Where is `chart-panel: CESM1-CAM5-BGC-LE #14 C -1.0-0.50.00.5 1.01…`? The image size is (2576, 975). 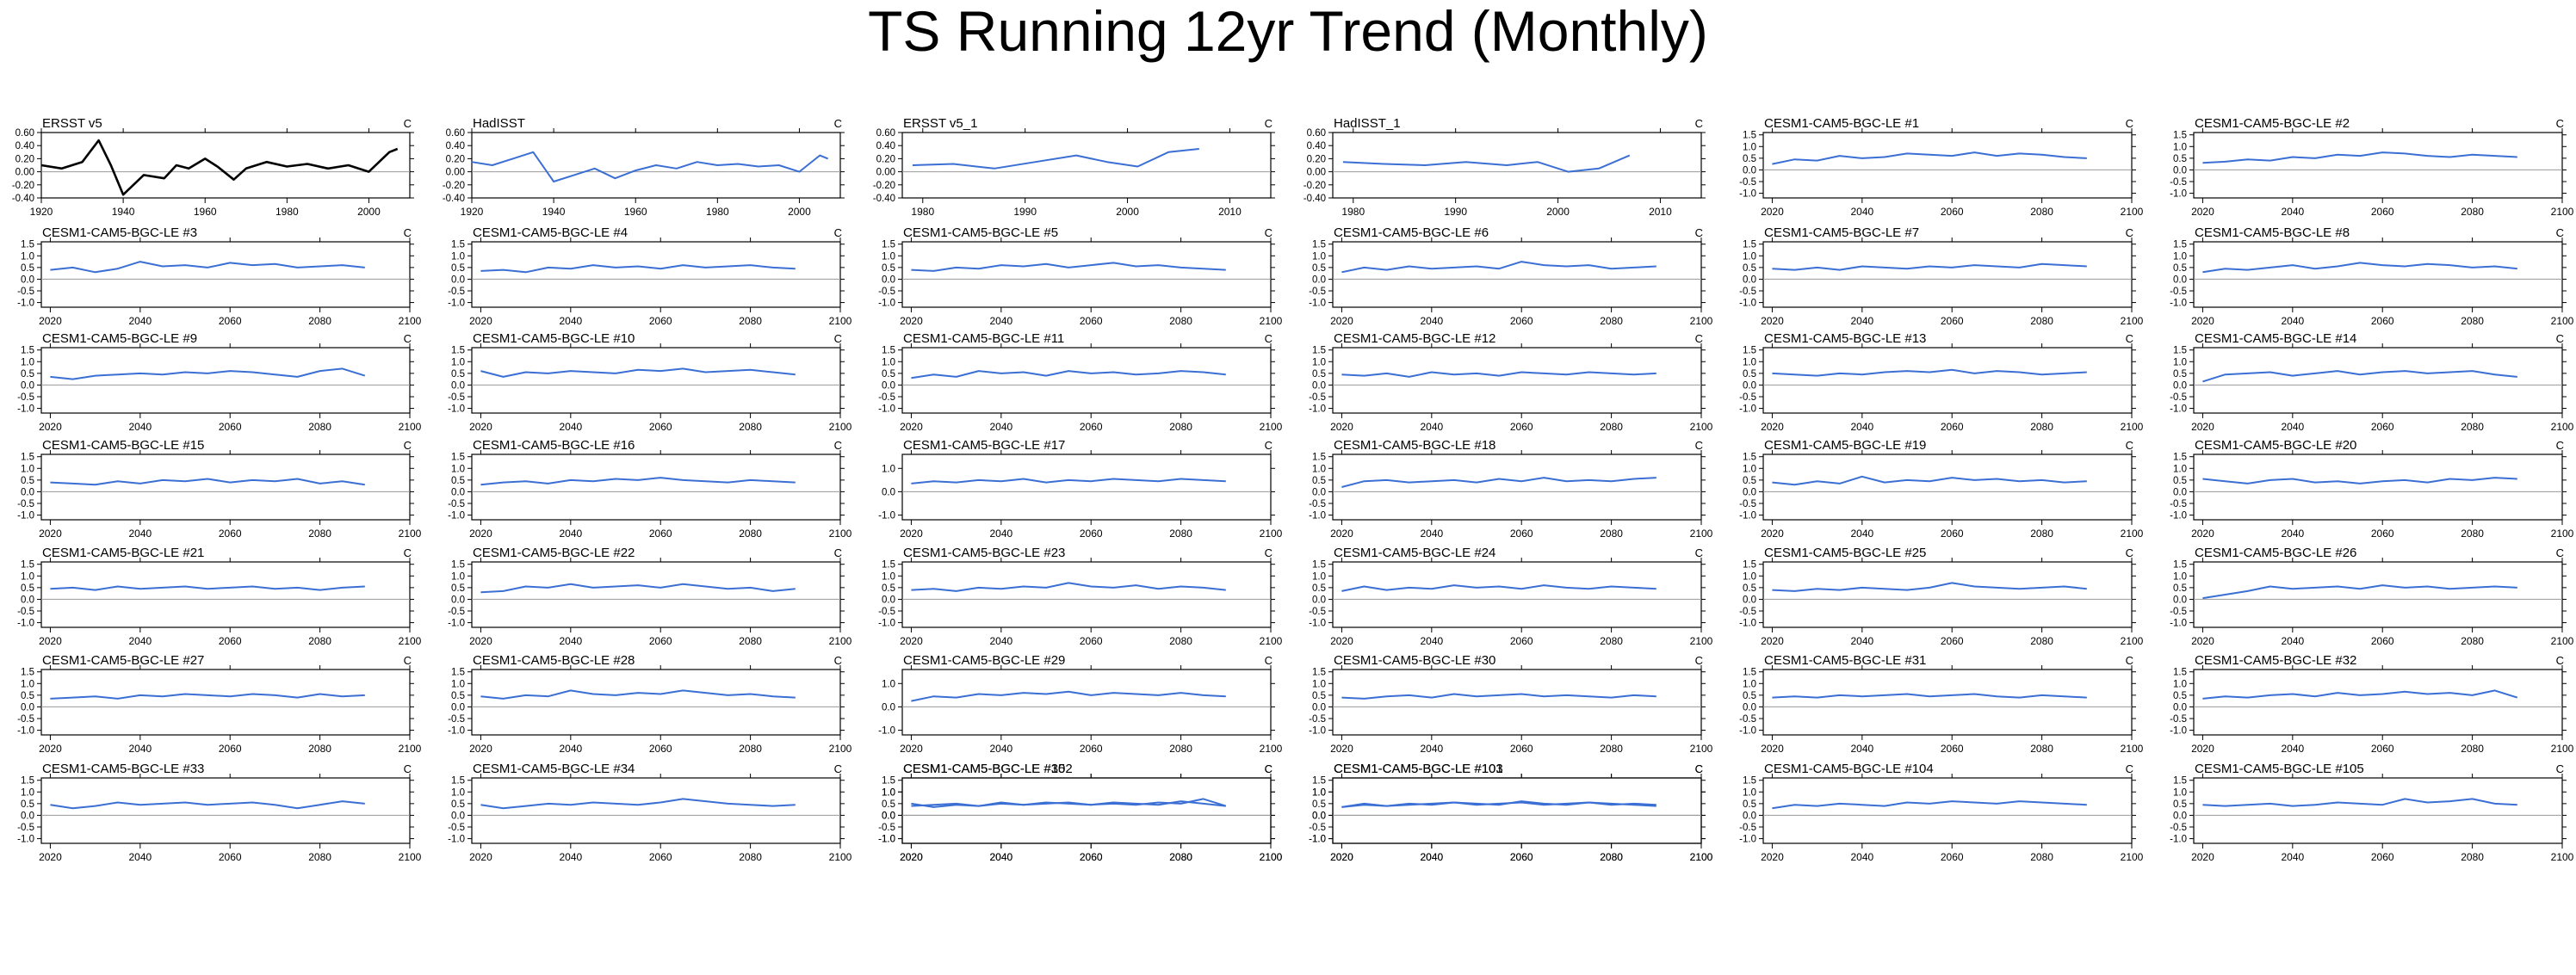 chart-panel: CESM1-CAM5-BGC-LE #14 C -1.0-0.50.00.5 1.01… is located at coordinates (2371, 382).